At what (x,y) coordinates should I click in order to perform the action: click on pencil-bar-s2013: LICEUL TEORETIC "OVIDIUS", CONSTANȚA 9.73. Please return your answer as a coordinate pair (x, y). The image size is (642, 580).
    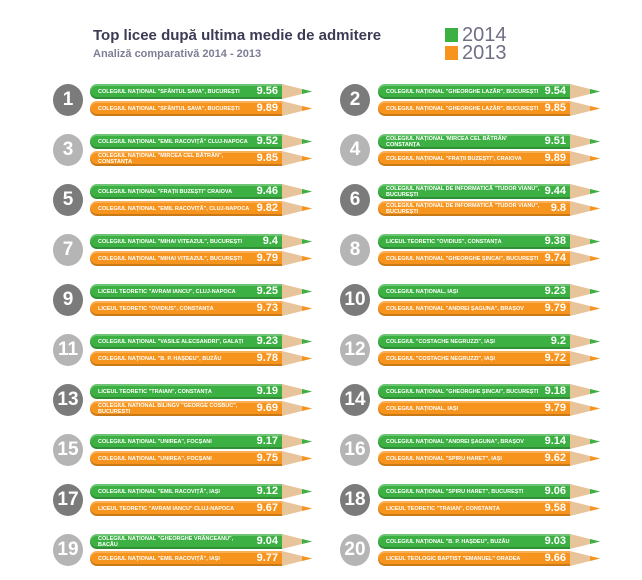
    Looking at the image, I should click on (201, 308).